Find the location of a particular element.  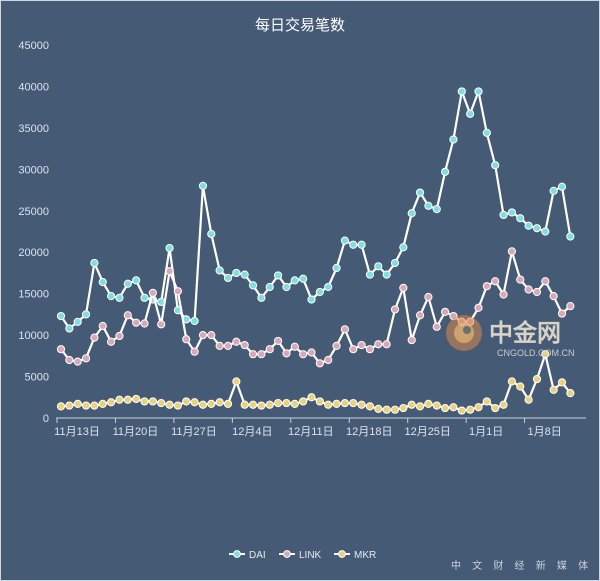

y-tick-label: 30000 is located at coordinates (33, 170).